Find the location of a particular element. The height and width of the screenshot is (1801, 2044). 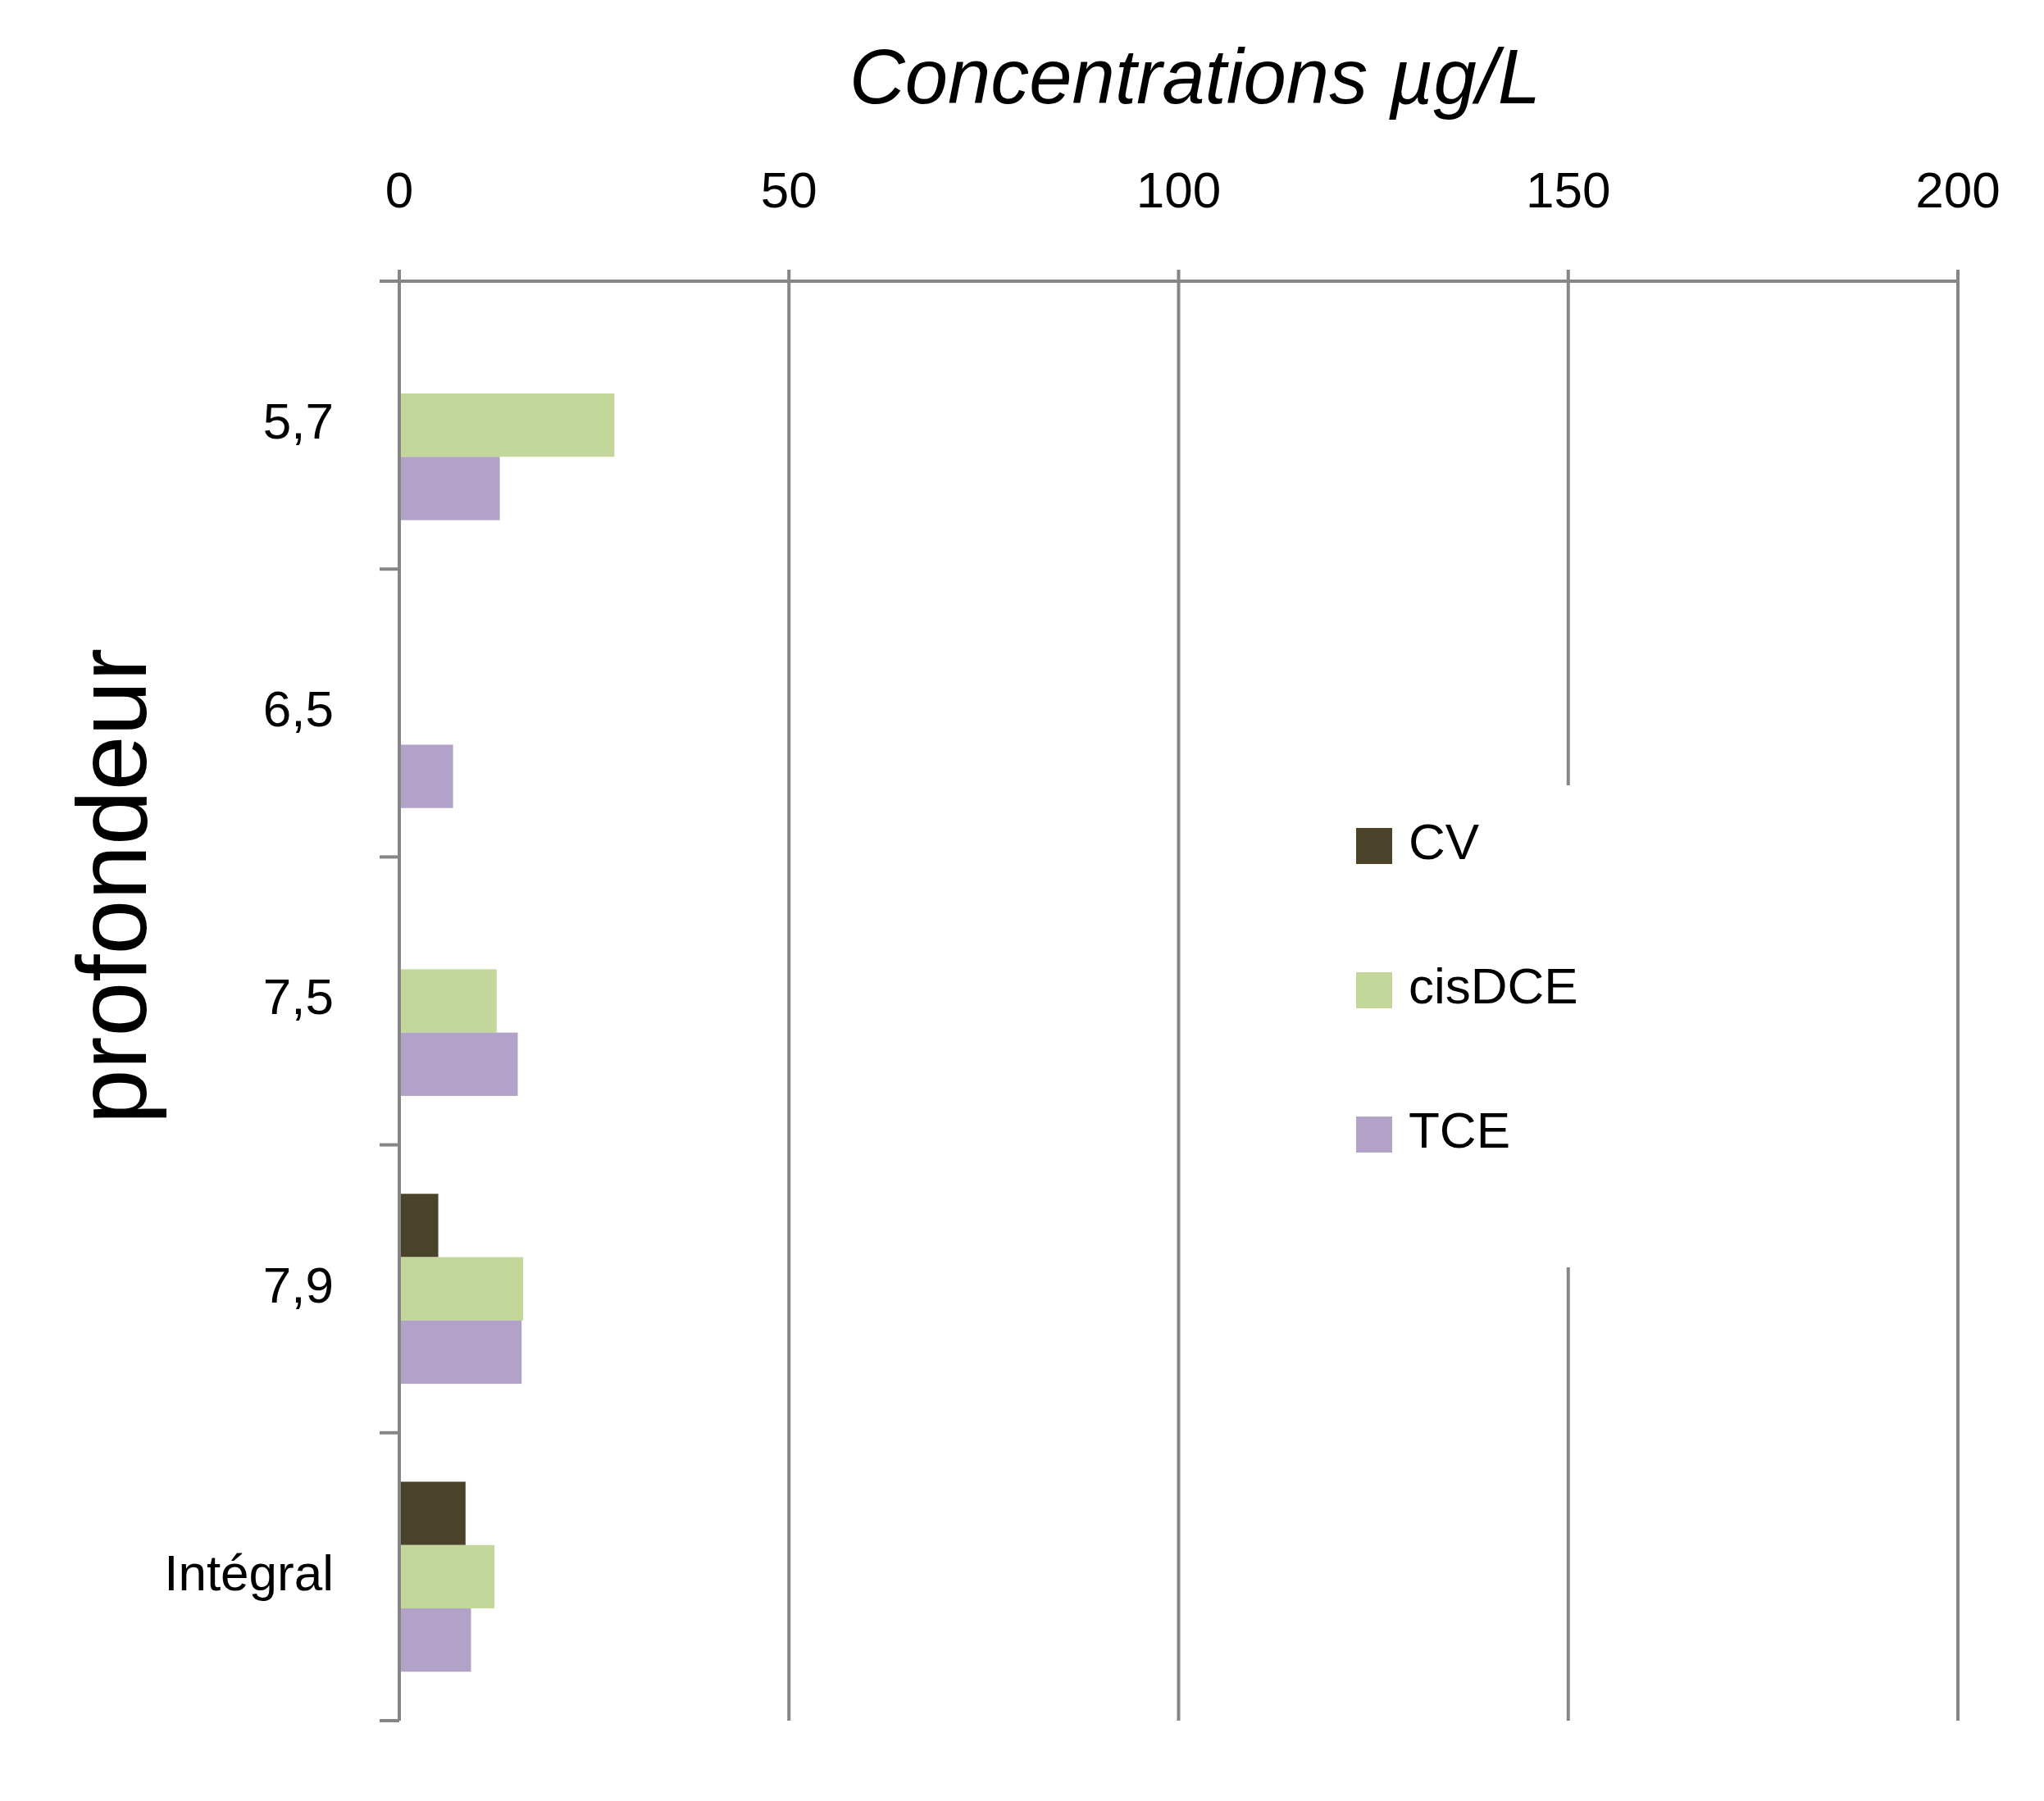

y-tick-label: 7,5 is located at coordinates (298, 997).